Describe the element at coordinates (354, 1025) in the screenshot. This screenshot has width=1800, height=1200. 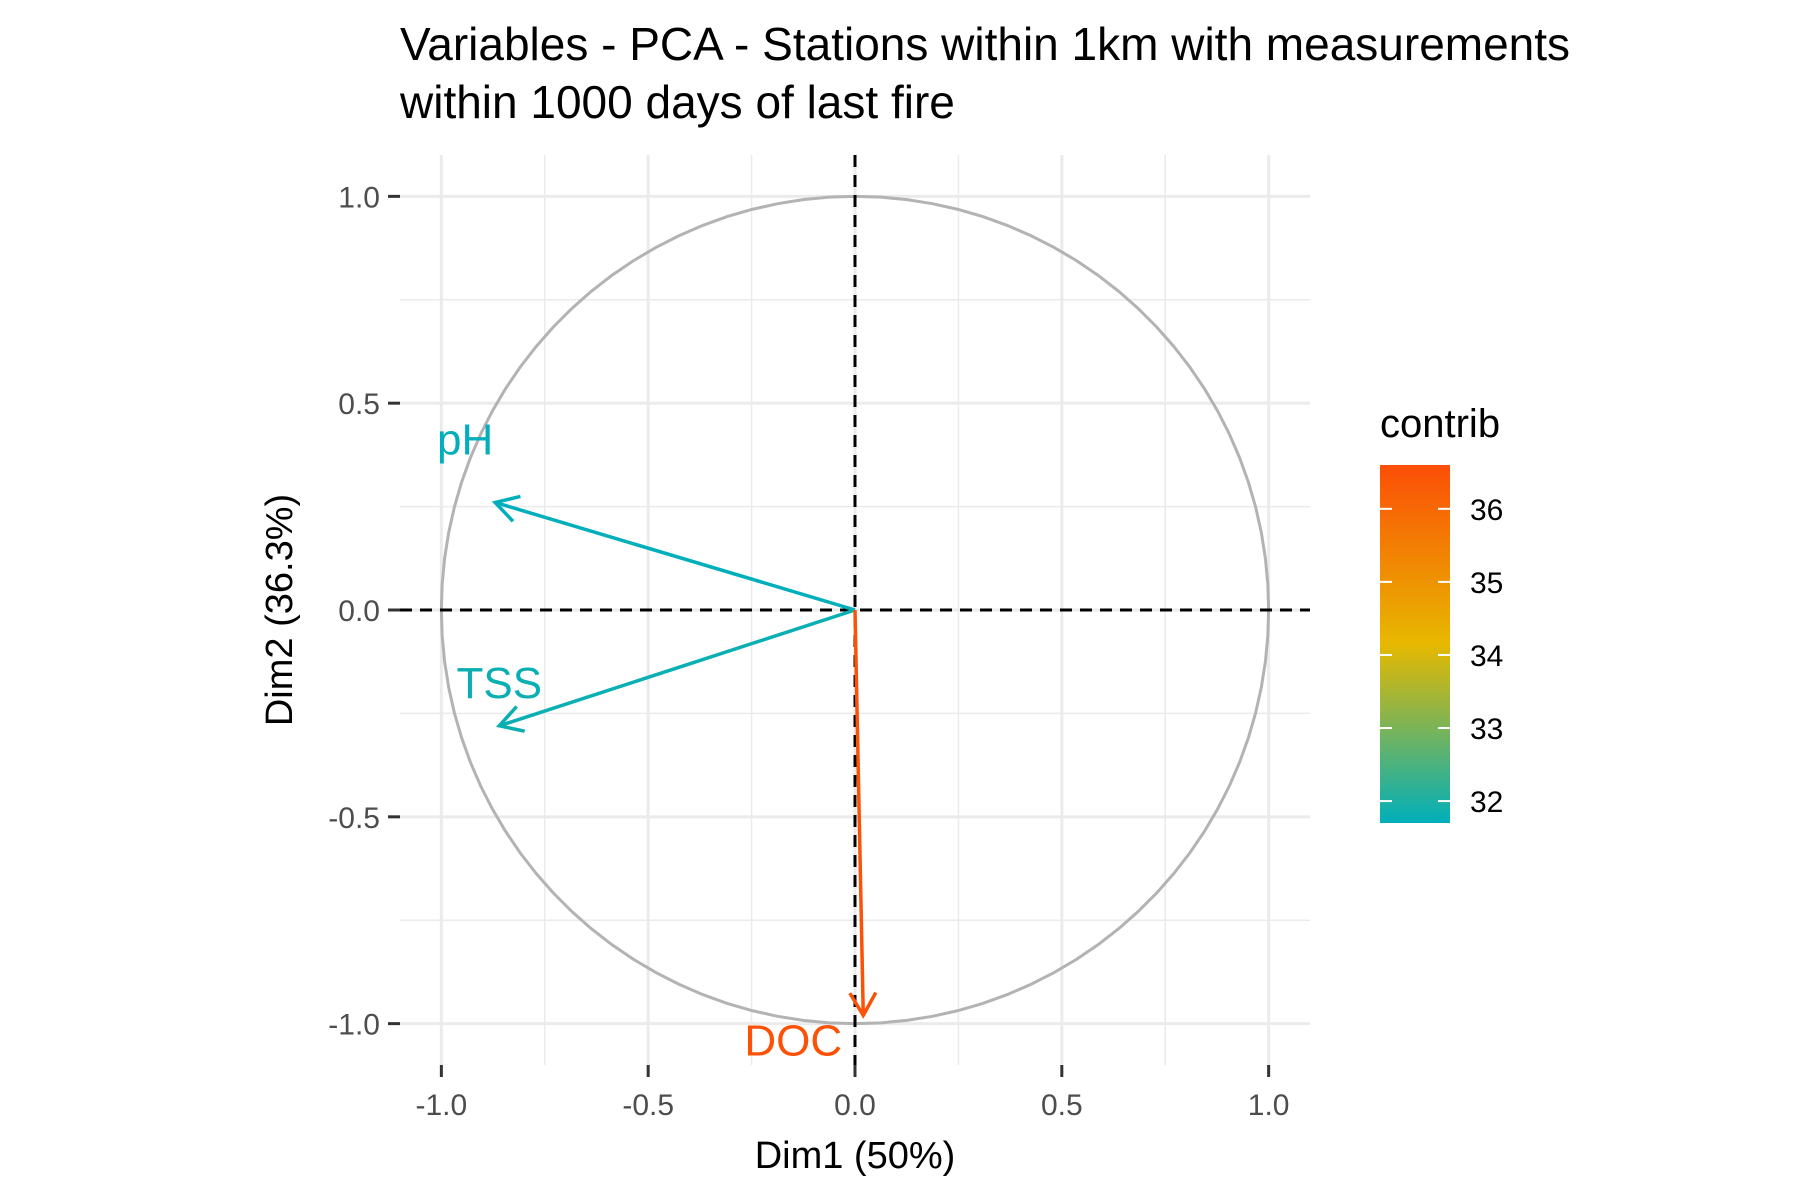
I see `y-tick-label: -1.0` at that location.